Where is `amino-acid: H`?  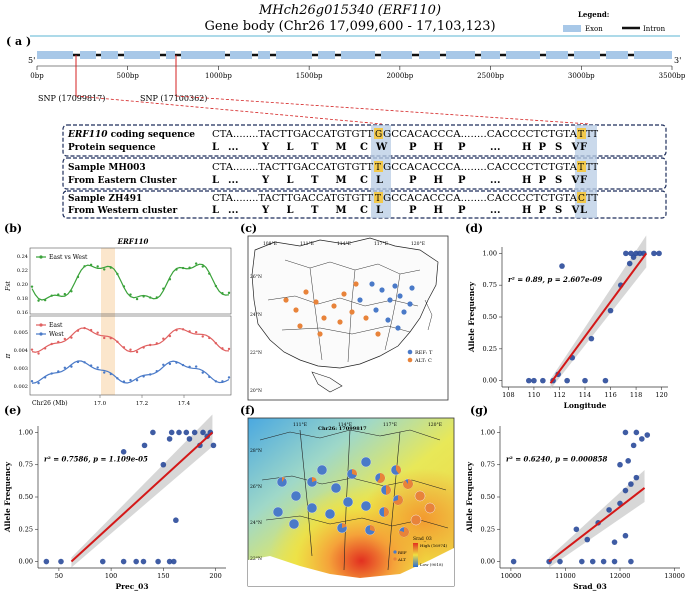
amino-acid: H is located at coordinates (526, 210).